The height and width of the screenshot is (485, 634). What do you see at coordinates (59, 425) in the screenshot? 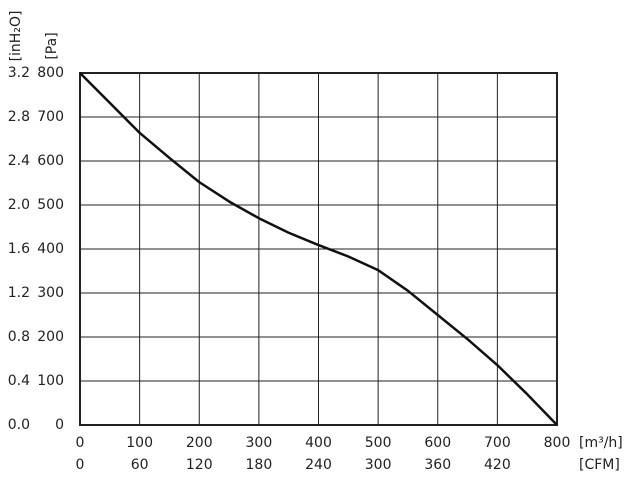
I see `y-tick-label: 0` at bounding box center [59, 425].